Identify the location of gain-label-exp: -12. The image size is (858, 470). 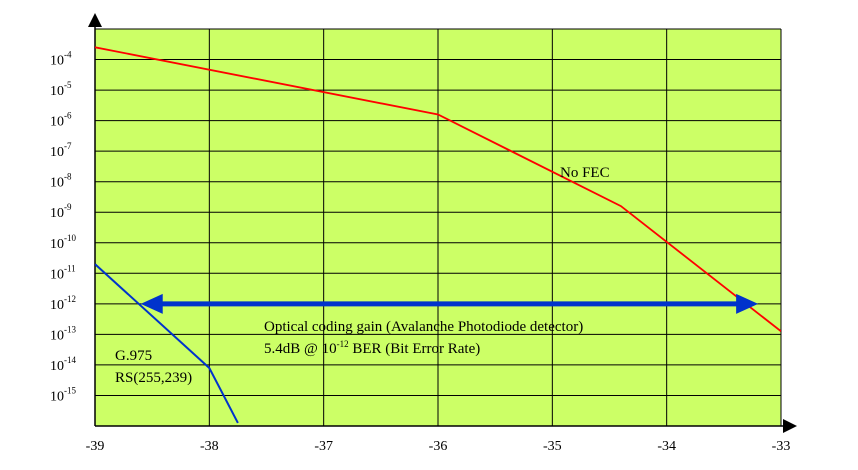
(343, 344).